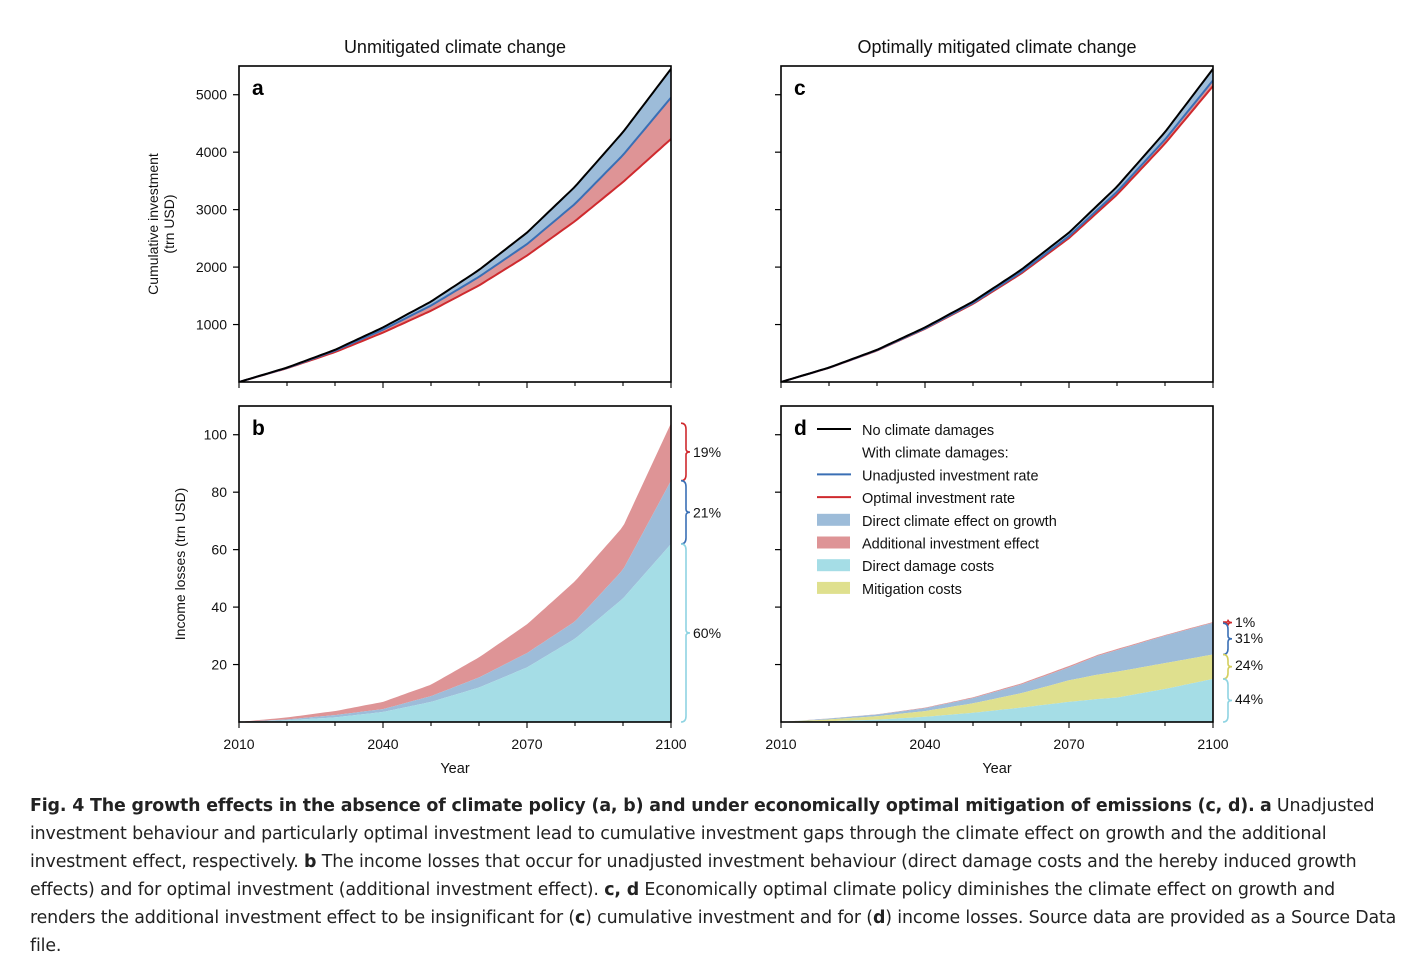 This screenshot has width=1426, height=960. Describe the element at coordinates (950, 545) in the screenshot. I see `legend-label: Additional investment effect` at that location.